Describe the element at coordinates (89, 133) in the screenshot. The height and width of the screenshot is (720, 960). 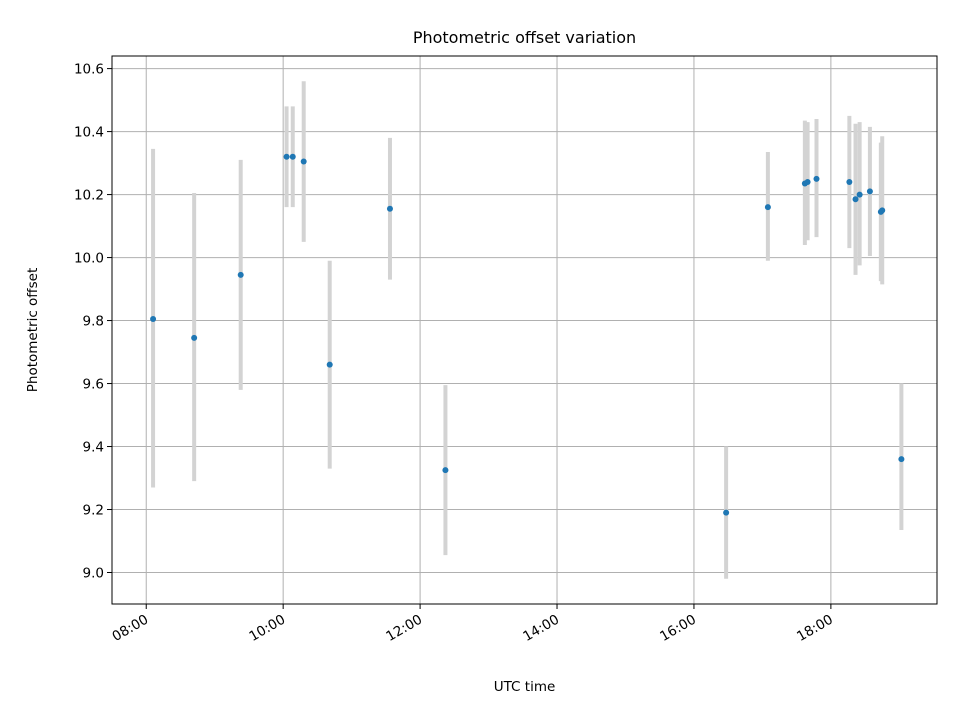
I see `y-tick-label: 10.4` at that location.